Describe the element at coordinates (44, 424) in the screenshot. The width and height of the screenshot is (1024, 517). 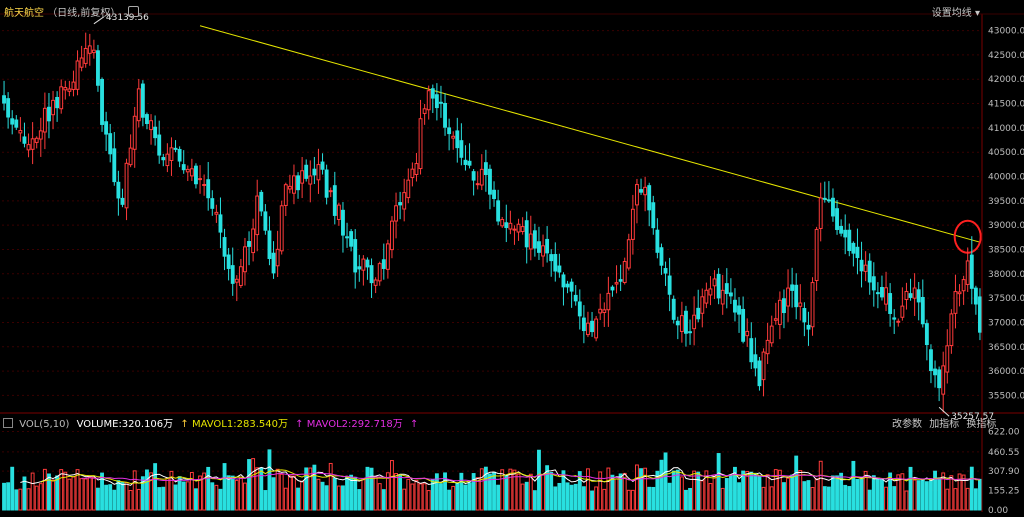
I see `indicator-name: VOL(5,10)` at that location.